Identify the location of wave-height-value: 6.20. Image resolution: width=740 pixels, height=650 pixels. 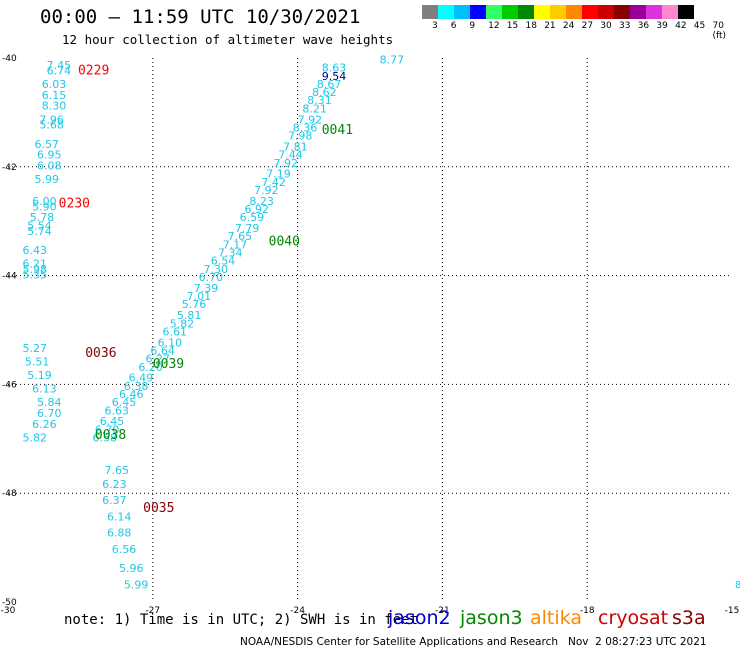
(150, 367).